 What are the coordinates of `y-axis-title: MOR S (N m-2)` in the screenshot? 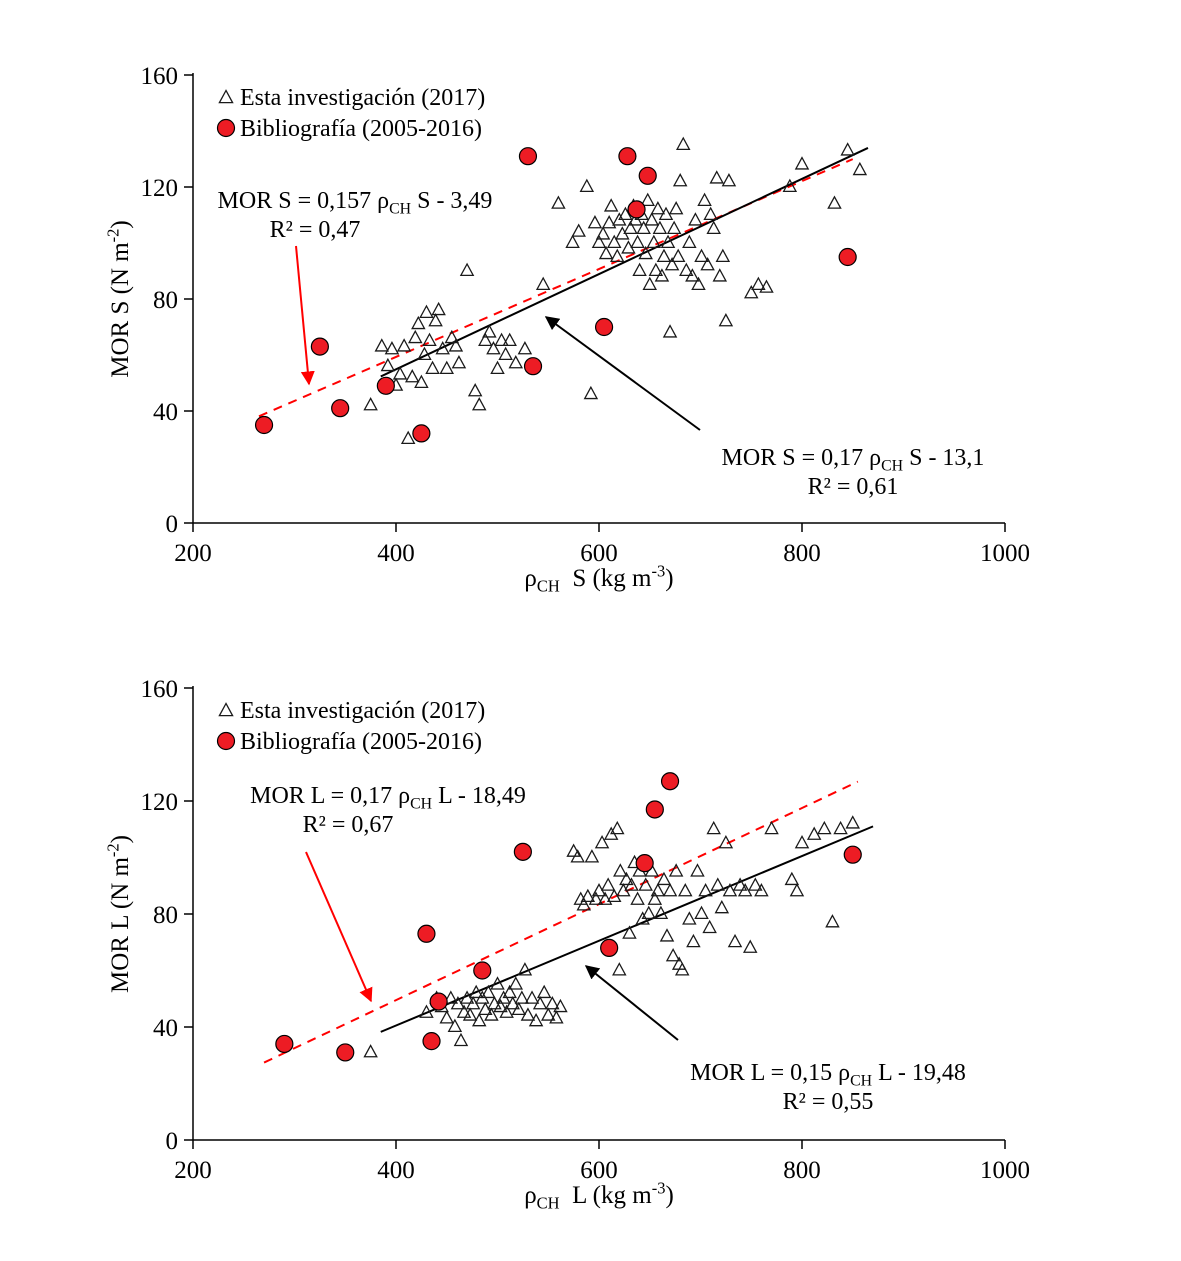 It's located at (119, 299).